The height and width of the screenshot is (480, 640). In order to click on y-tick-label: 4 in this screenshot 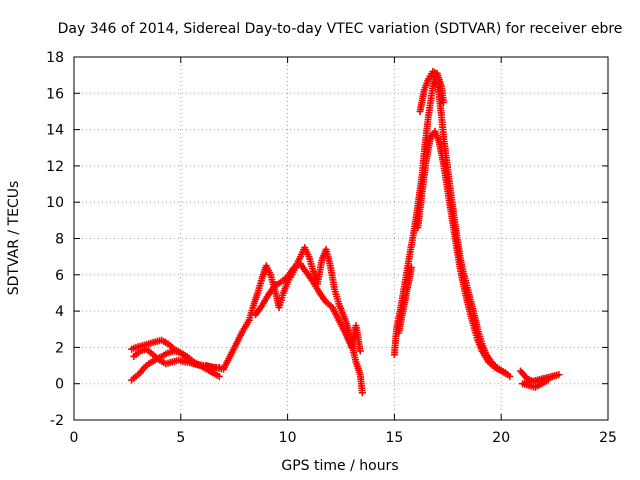, I will do `click(59, 312)`.